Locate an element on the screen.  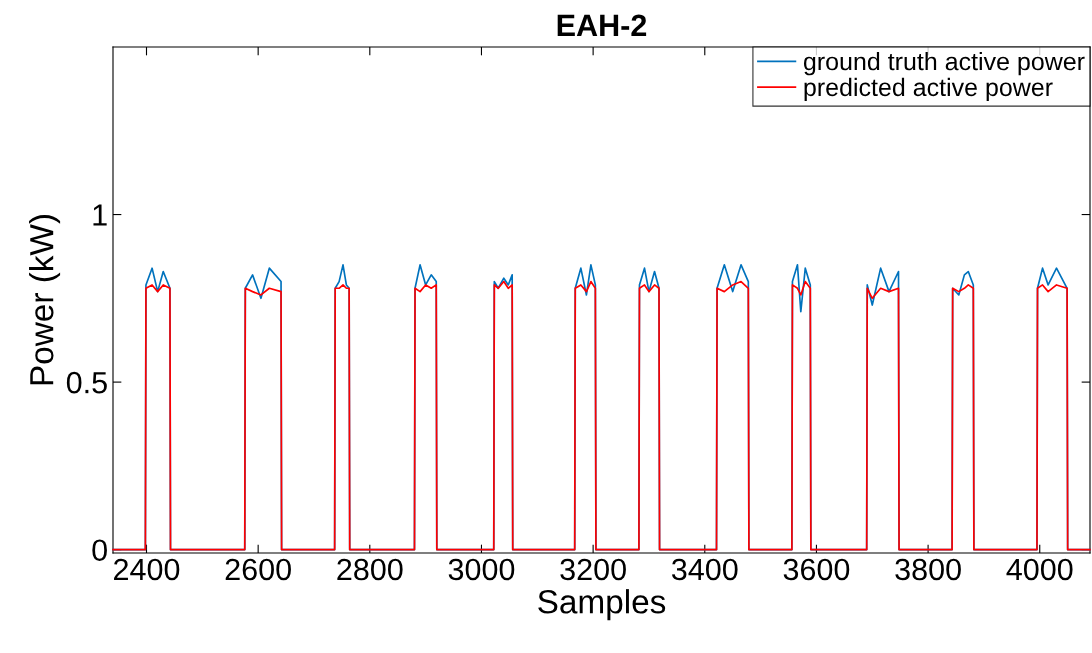
y-tick-label: 1 is located at coordinates (100, 215).